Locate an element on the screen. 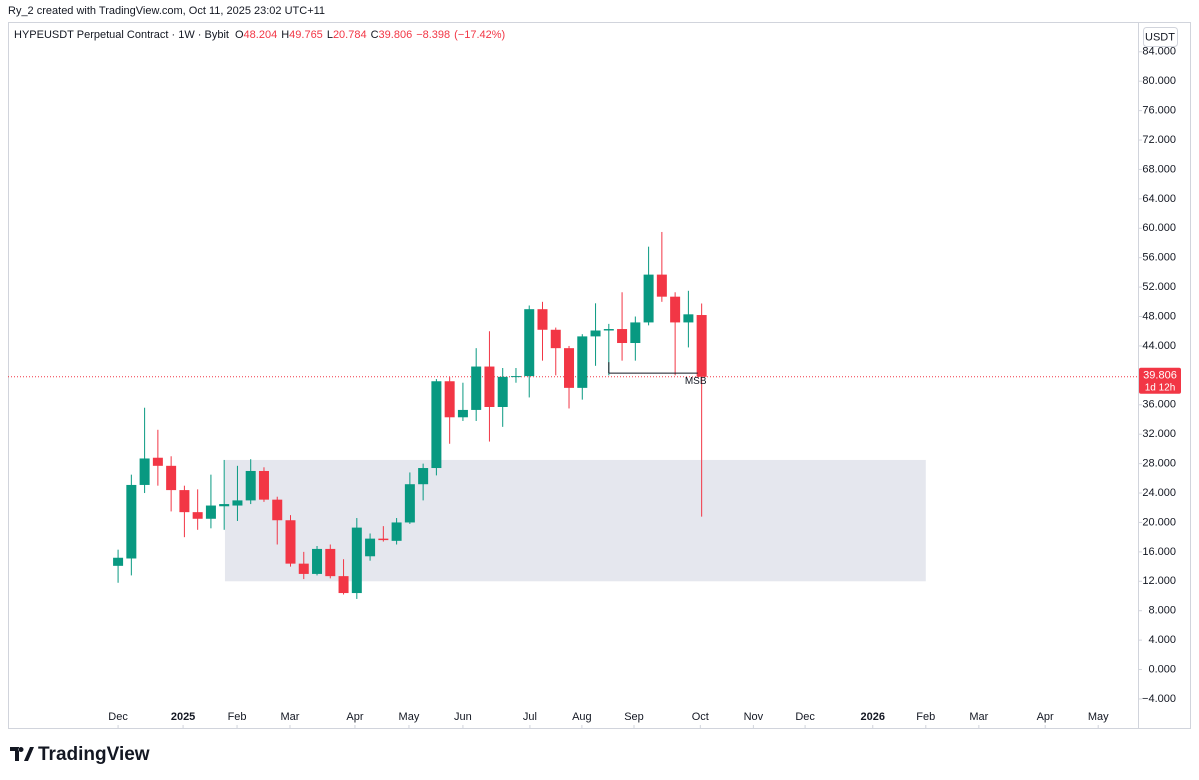 The height and width of the screenshot is (780, 1199). change: −8.398 is located at coordinates (433, 35).